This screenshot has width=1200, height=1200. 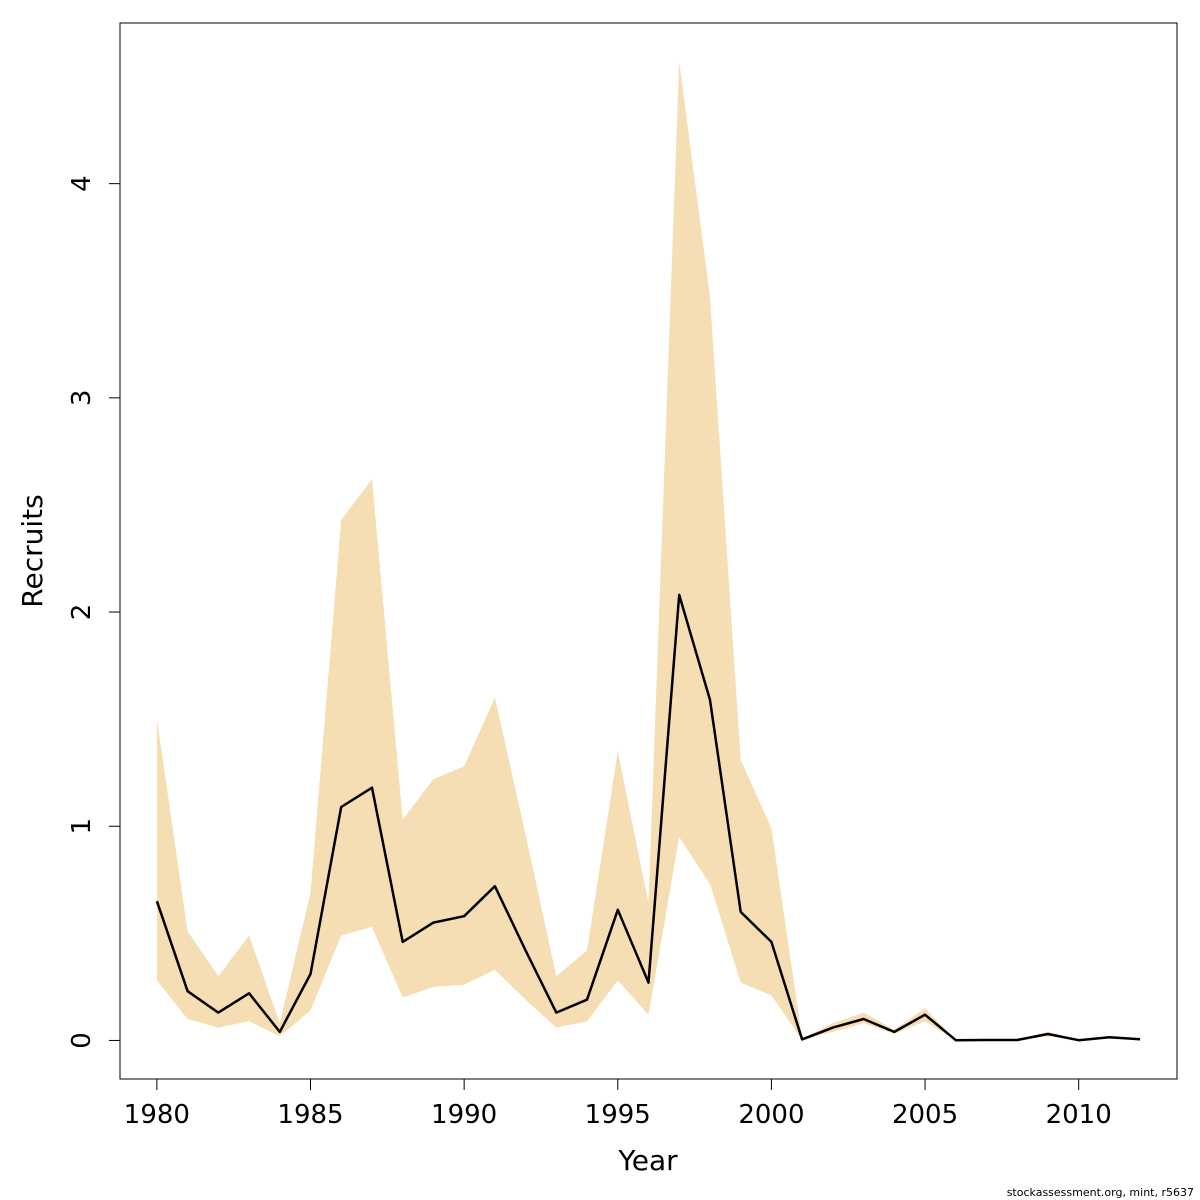 I want to click on y-axis-title: Recruits, so click(x=32, y=550).